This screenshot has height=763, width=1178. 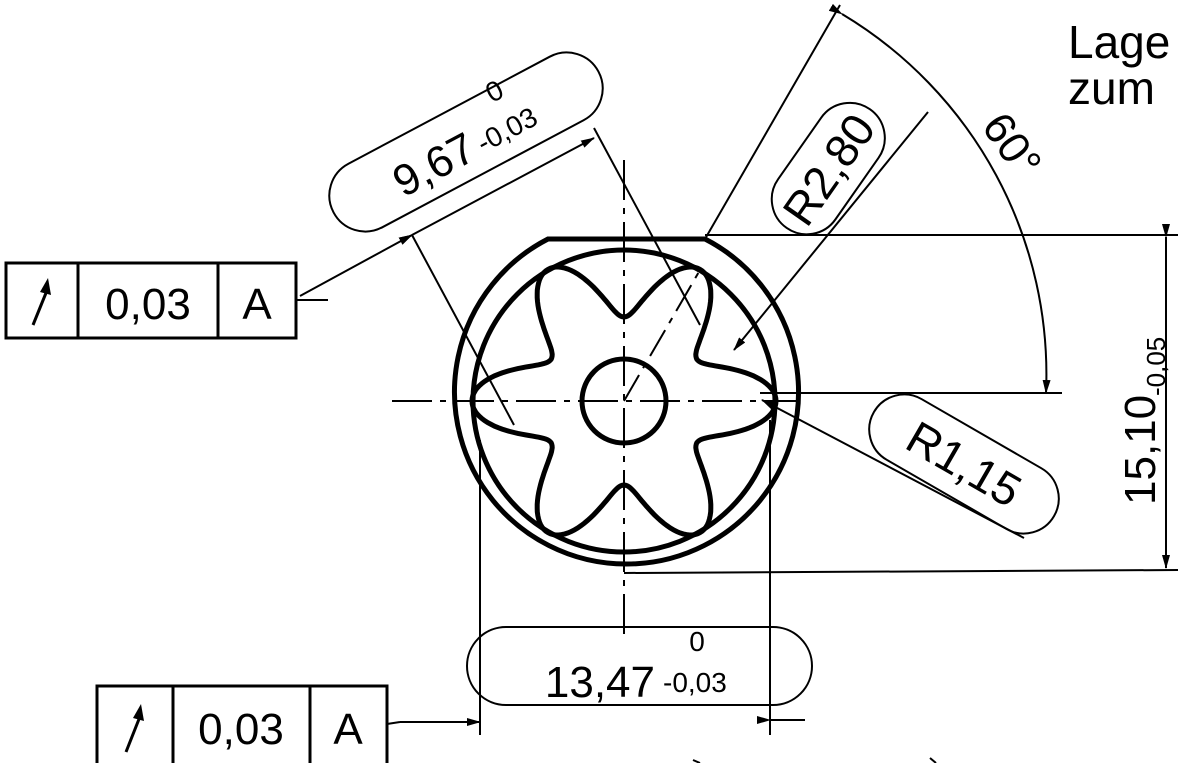 What do you see at coordinates (257, 304) in the screenshot?
I see `frame-top-datum: A` at bounding box center [257, 304].